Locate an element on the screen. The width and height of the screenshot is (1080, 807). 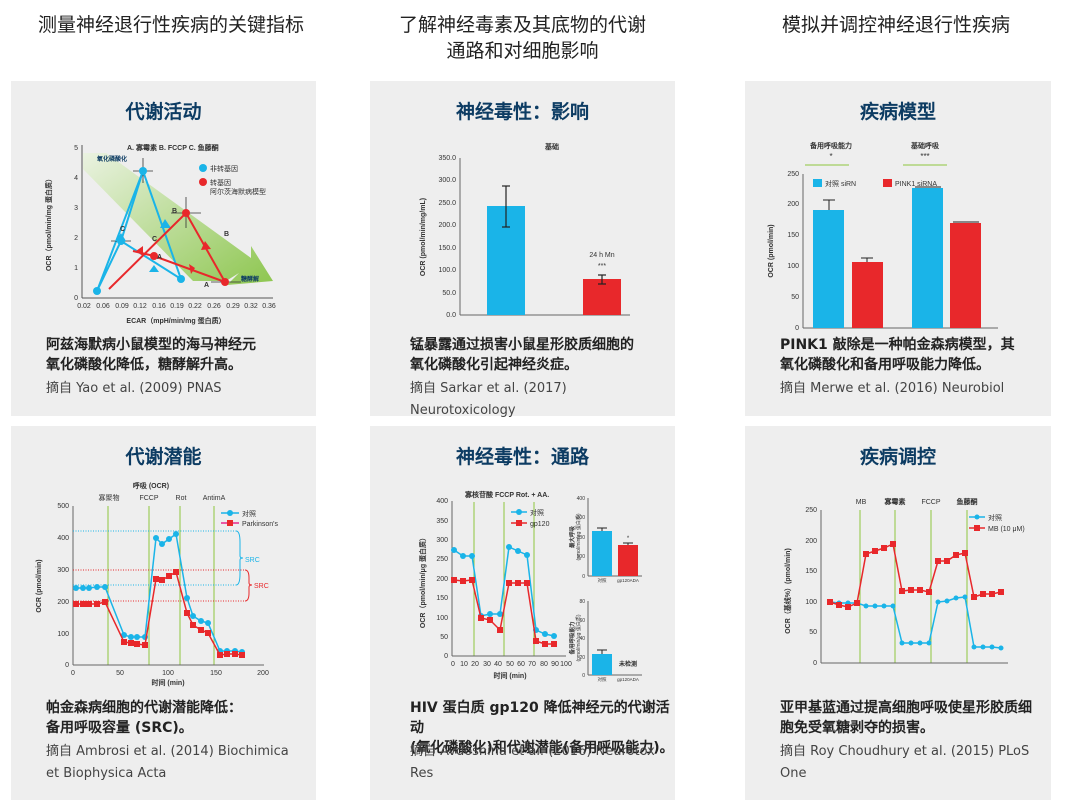
svg-text: 30 is located at coordinates (487, 664).